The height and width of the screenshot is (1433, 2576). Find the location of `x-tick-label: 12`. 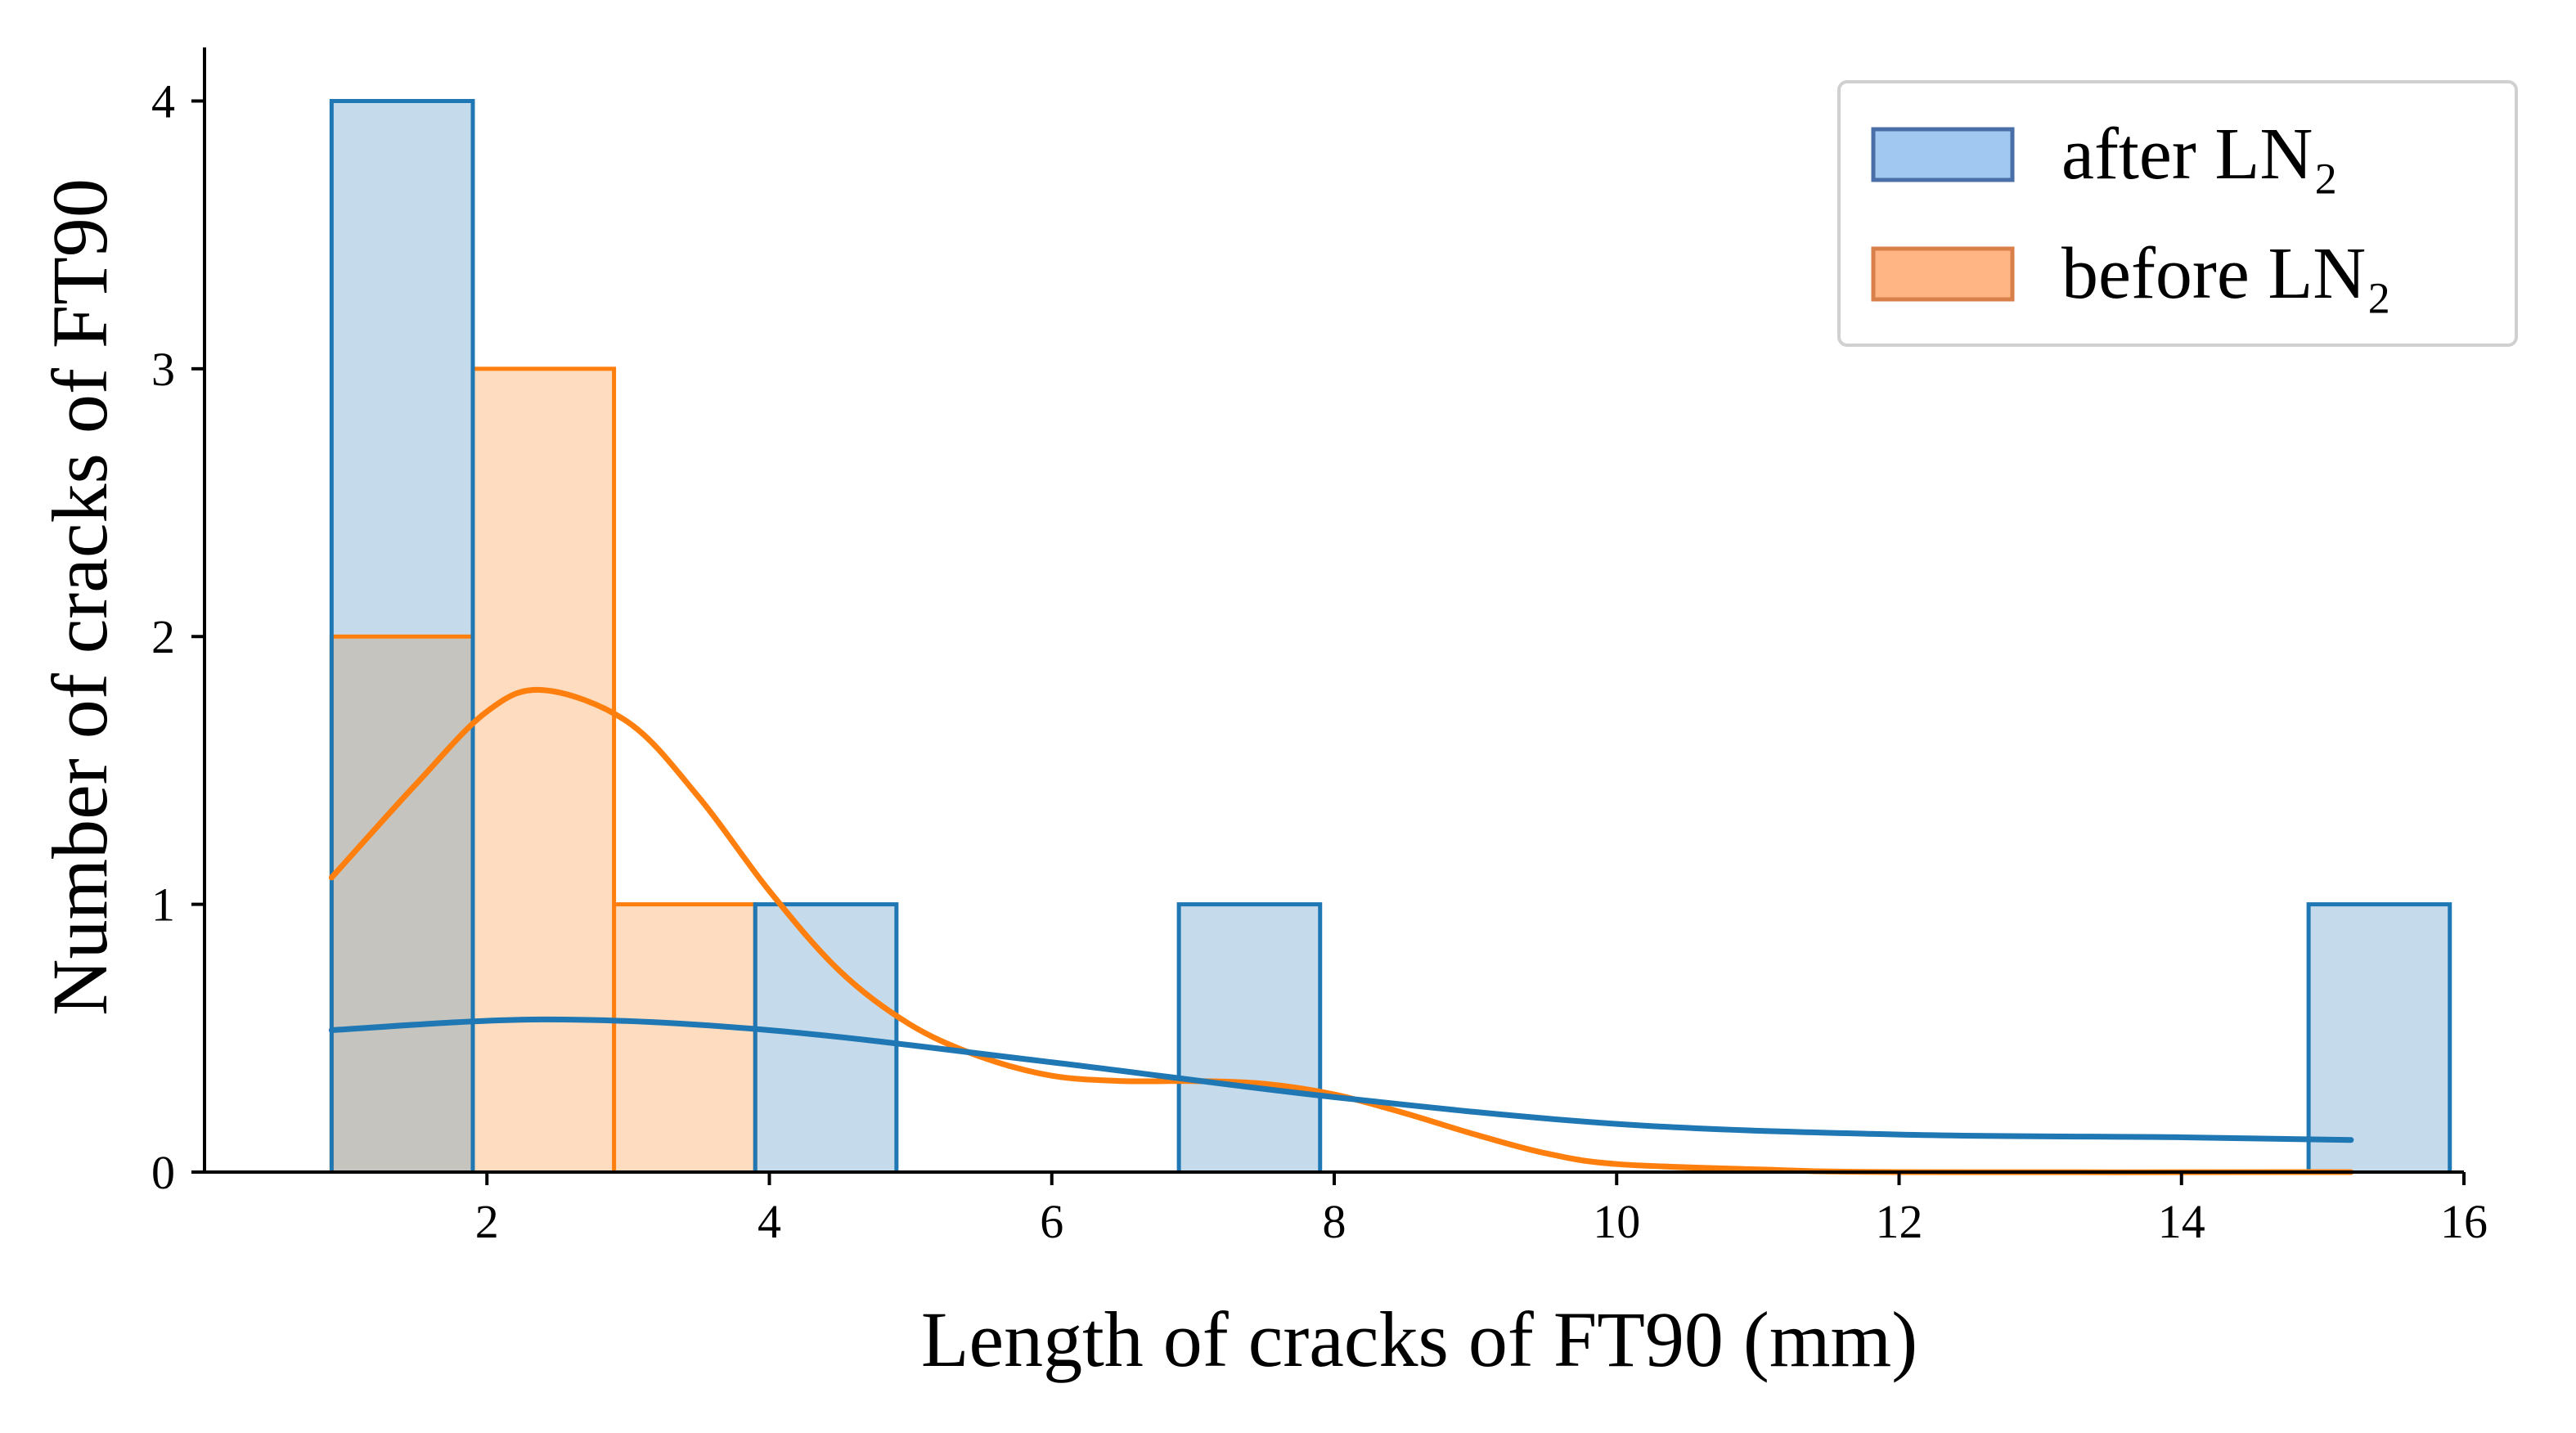

x-tick-label: 12 is located at coordinates (1900, 1221).